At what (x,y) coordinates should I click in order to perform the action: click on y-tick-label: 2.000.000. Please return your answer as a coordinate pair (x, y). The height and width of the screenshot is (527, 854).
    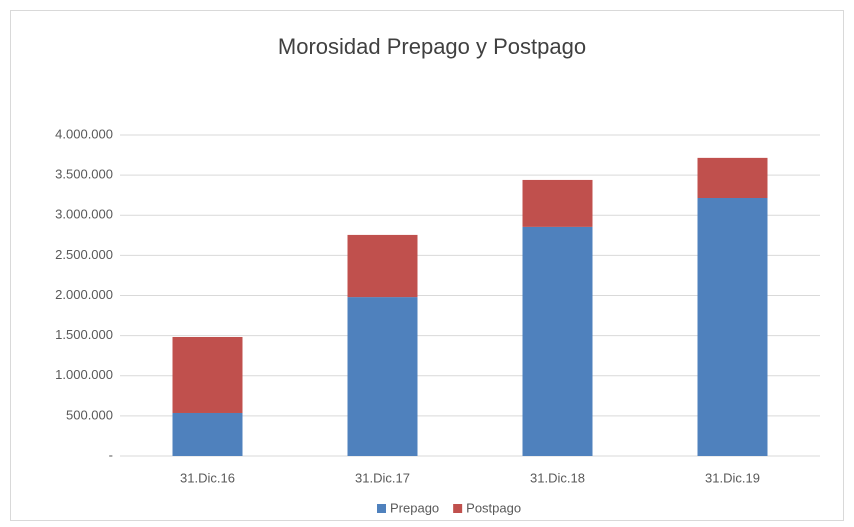
    Looking at the image, I should click on (84, 294).